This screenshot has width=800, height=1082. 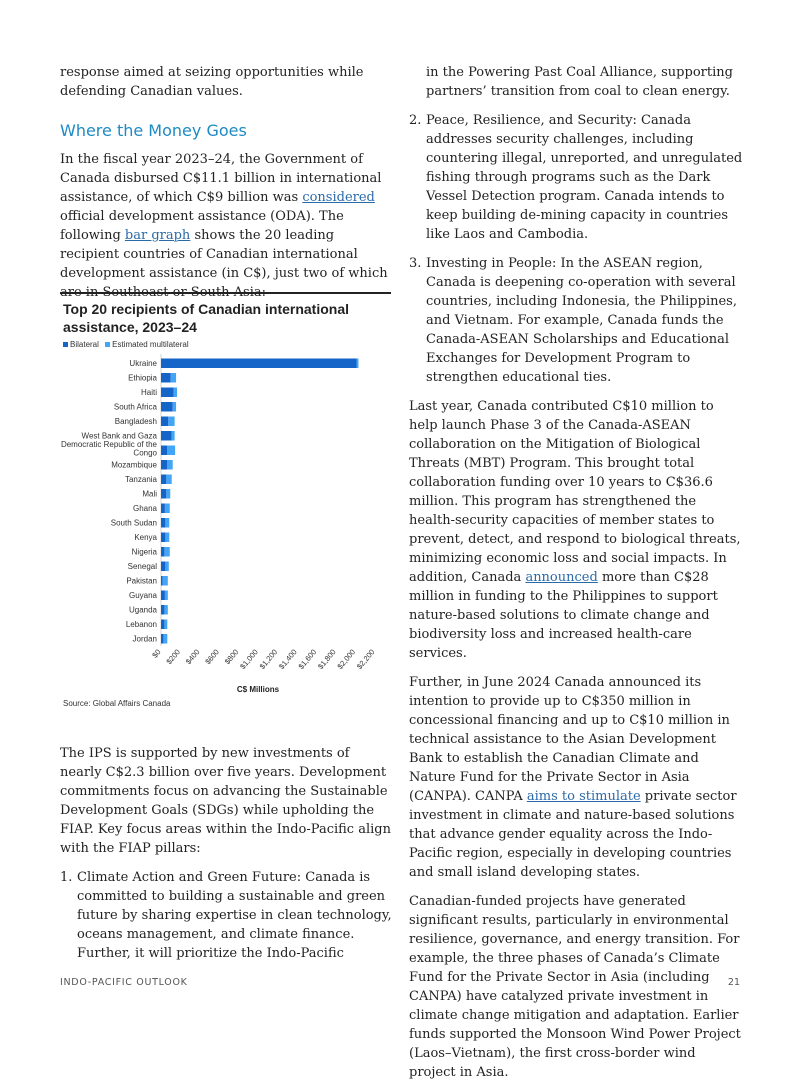 What do you see at coordinates (288, 659) in the screenshot?
I see `x-tick-label: $1,400` at bounding box center [288, 659].